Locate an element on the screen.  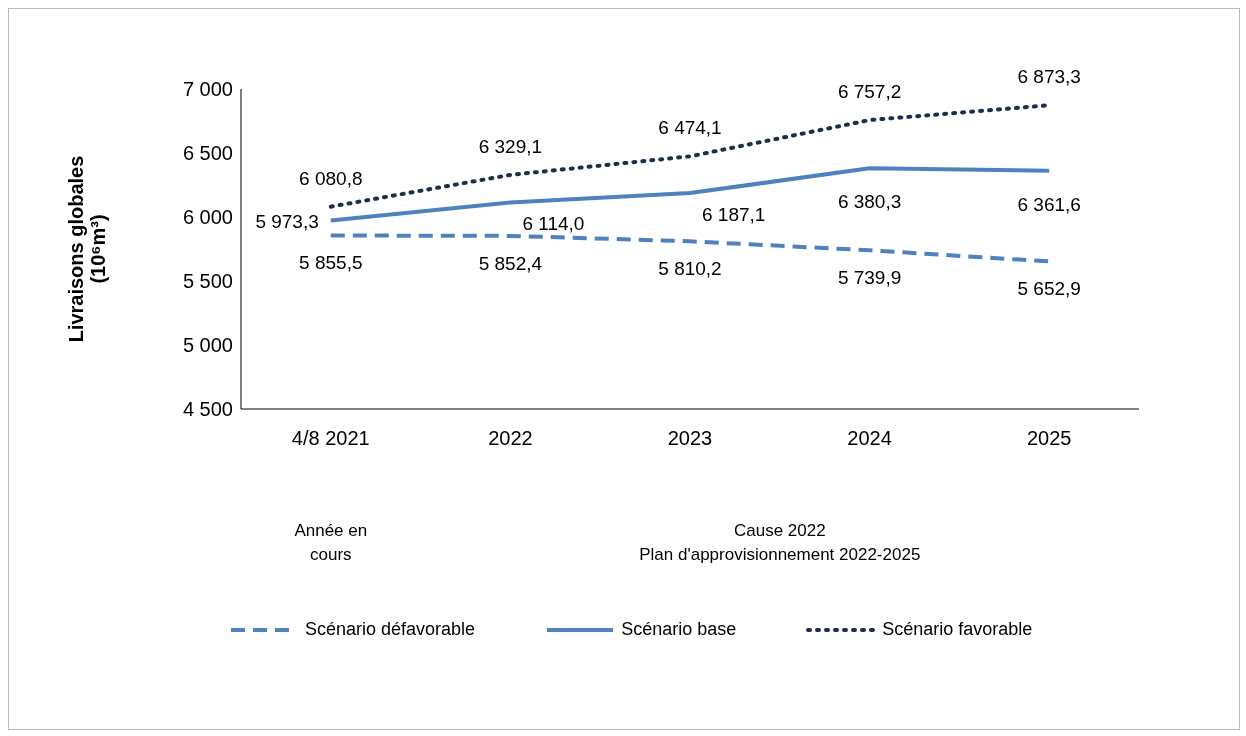
legend-label: Scénario base is located at coordinates (679, 629).